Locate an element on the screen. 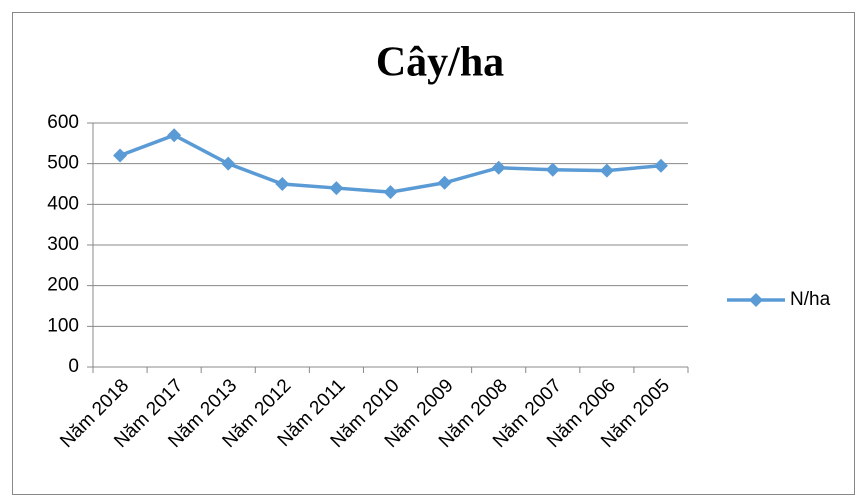 The width and height of the screenshot is (859, 499). y-tick-label: 400 is located at coordinates (63, 203).